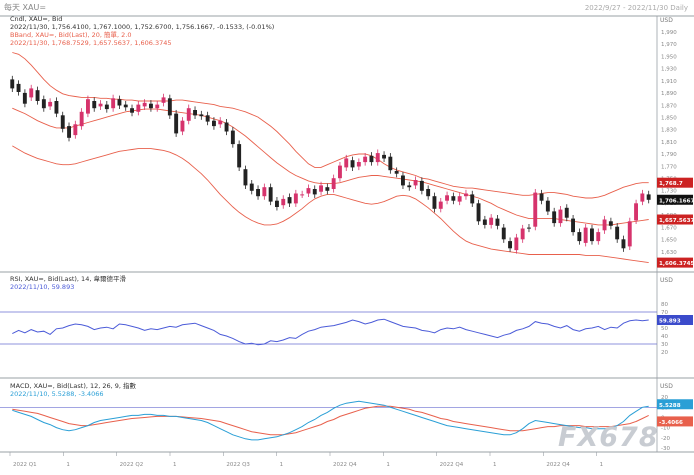 The height and width of the screenshot is (475, 694). Describe the element at coordinates (665, 439) in the screenshot. I see `macd-tick-label: -20` at that location.